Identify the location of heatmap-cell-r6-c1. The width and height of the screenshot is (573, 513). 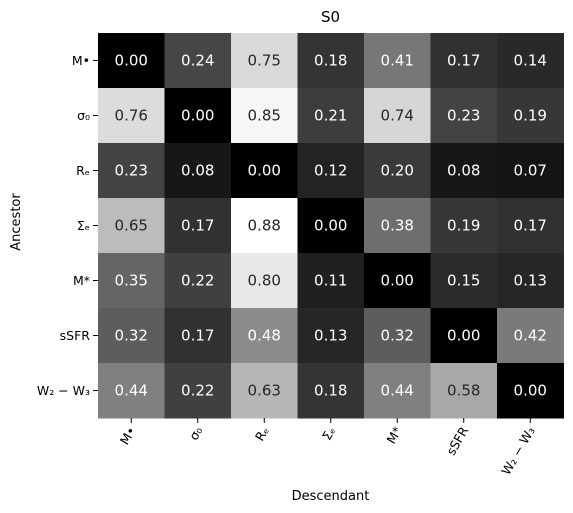
(198, 391).